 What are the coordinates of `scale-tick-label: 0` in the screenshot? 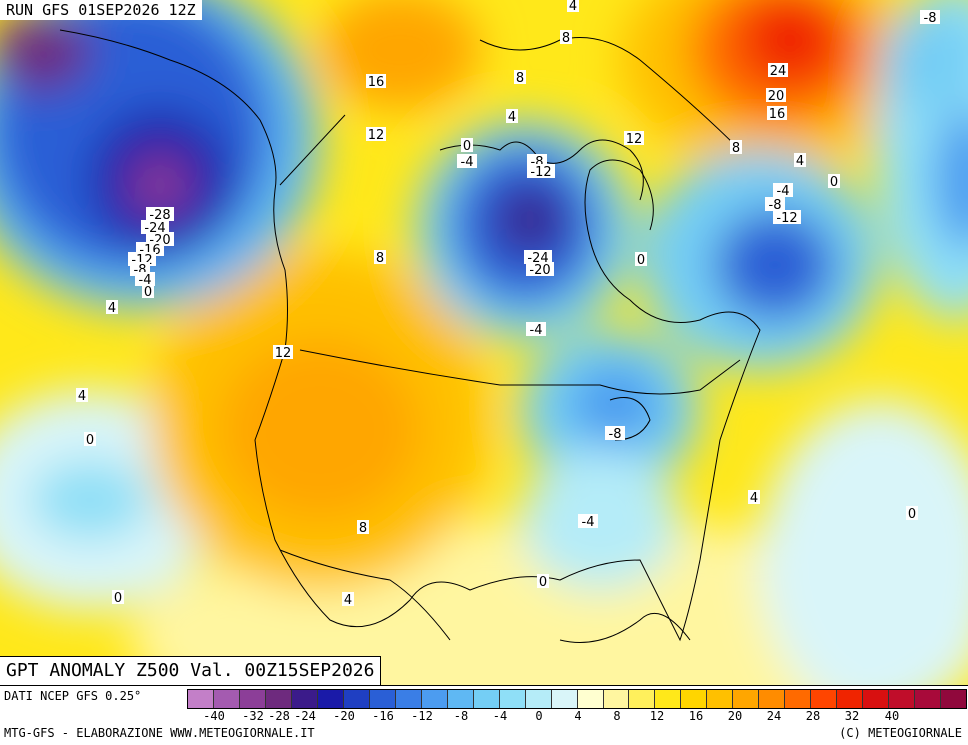 It's located at (539, 716).